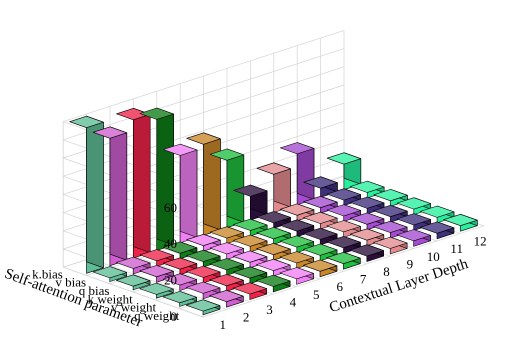 The width and height of the screenshot is (522, 361). Describe the element at coordinates (293, 301) in the screenshot. I see `x-tick-label: 4` at that location.